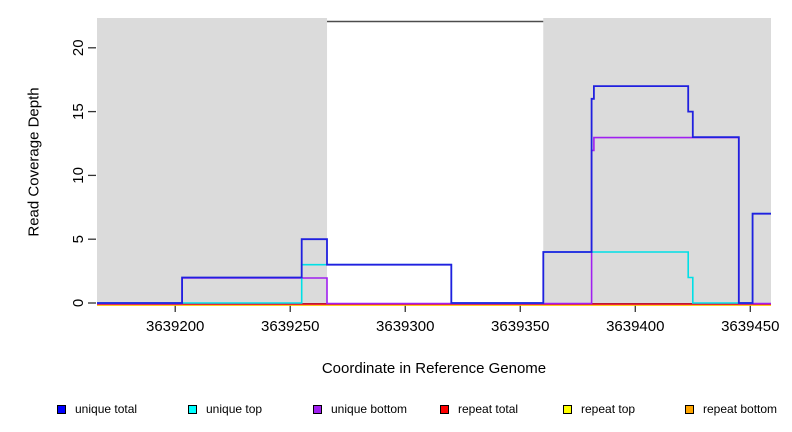 The height and width of the screenshot is (432, 792). I want to click on legend-item-repeat-bottom: repeat bottom, so click(731, 409).